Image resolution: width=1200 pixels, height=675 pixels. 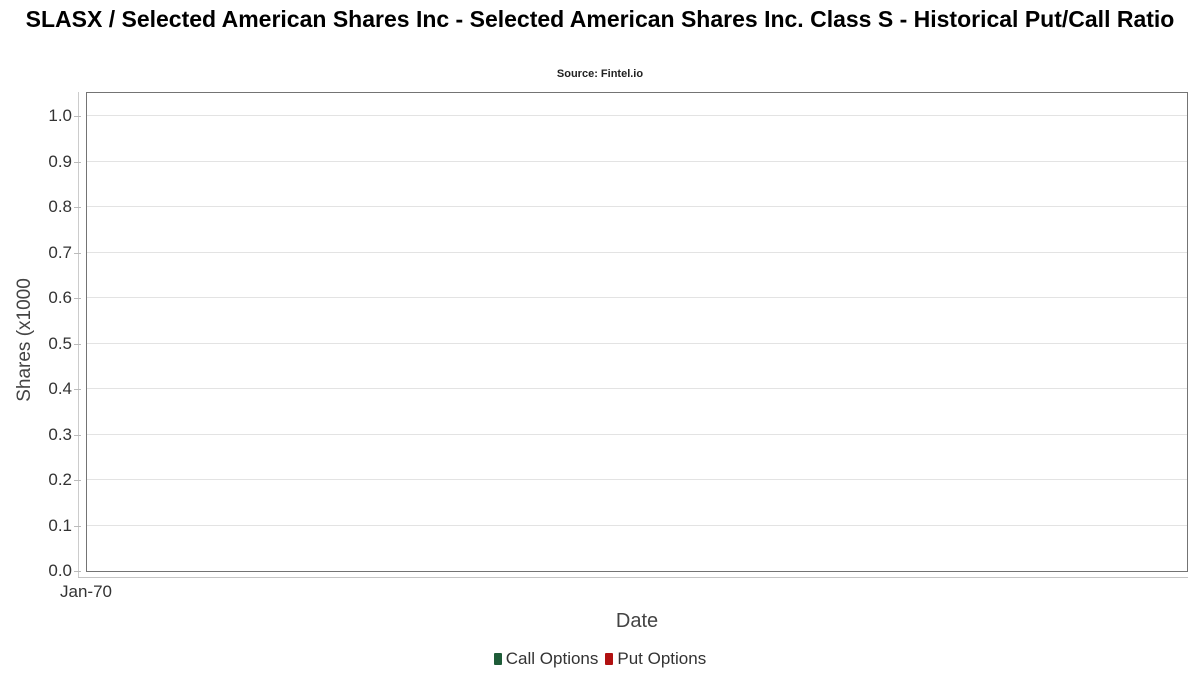 I want to click on chart-subtitle: Source: Fintel.io, so click(x=600, y=74).